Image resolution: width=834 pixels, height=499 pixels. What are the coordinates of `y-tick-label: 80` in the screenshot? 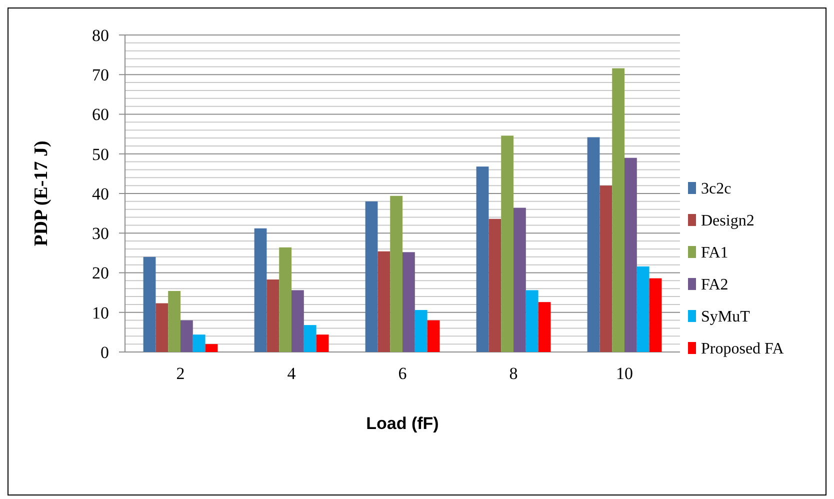 It's located at (100, 35).